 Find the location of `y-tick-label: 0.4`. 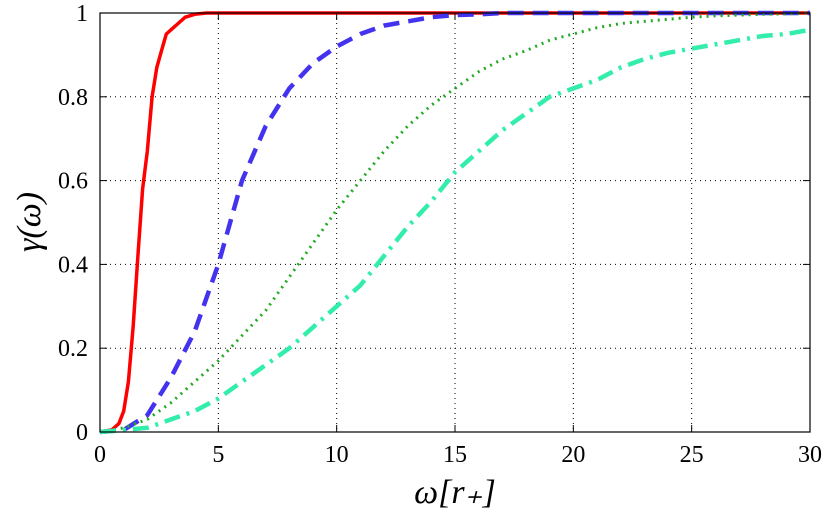

y-tick-label: 0.4 is located at coordinates (73, 265).